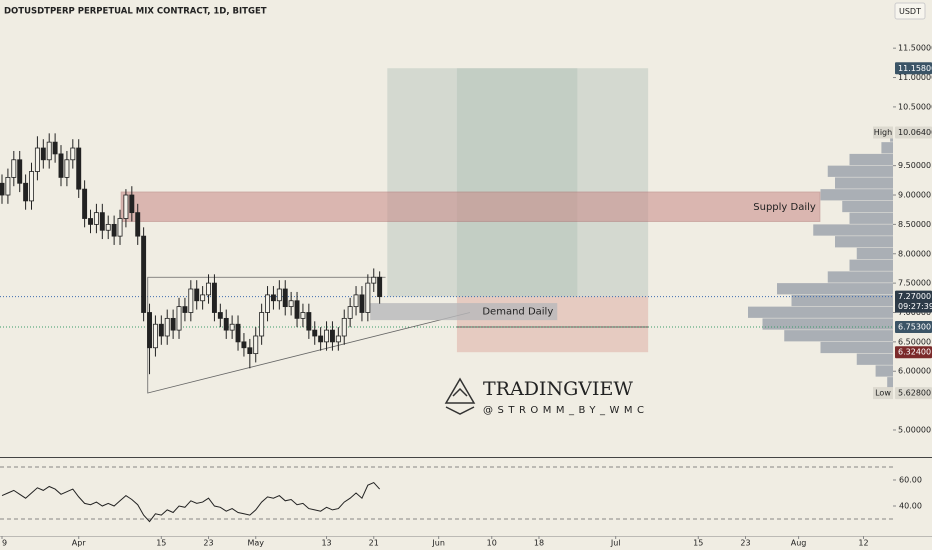  Describe the element at coordinates (208, 543) in the screenshot. I see `x-tick-label: 23` at that location.